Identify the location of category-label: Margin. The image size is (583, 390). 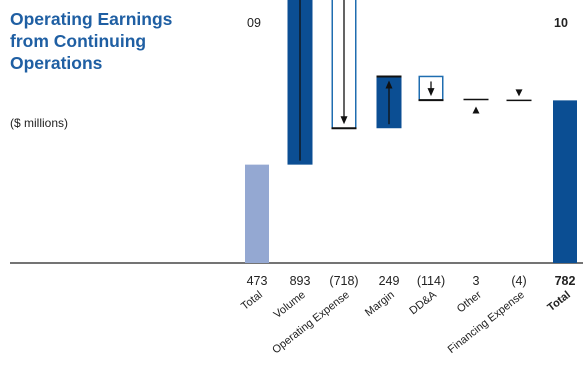
(380, 304).